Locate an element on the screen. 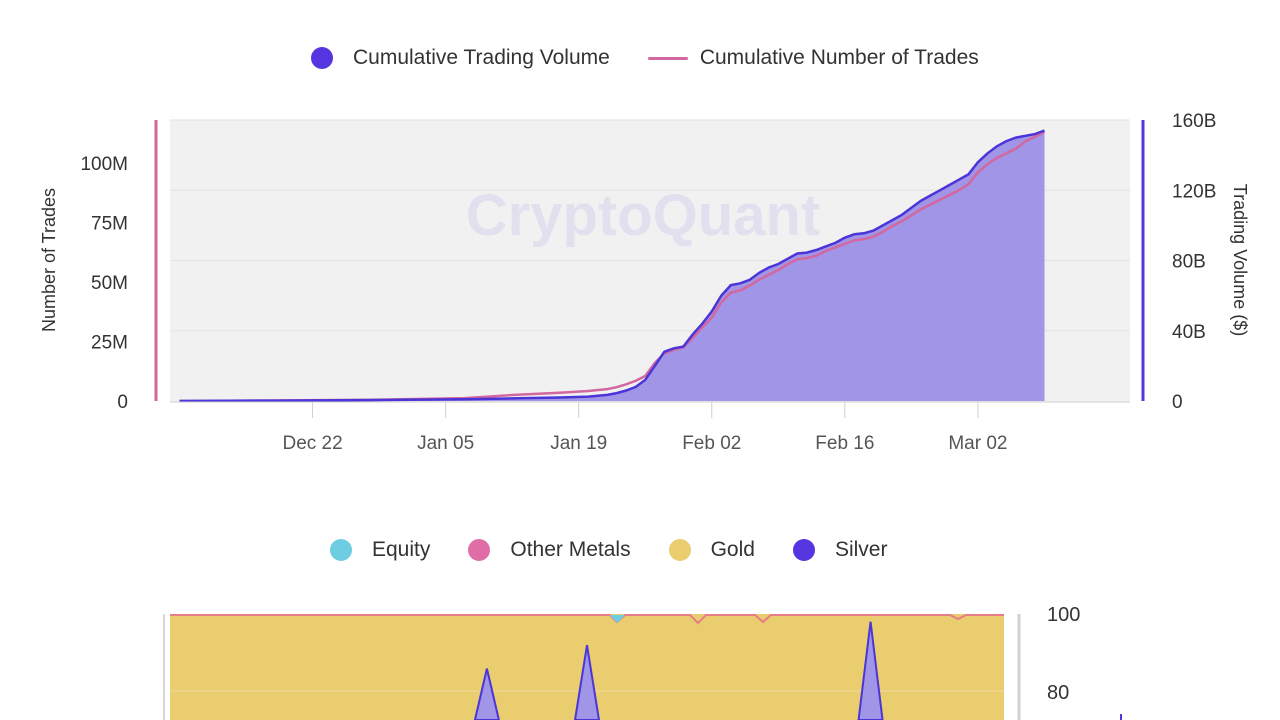 Image resolution: width=1280 pixels, height=720 pixels. top-band-edge is located at coordinates (587, 619).